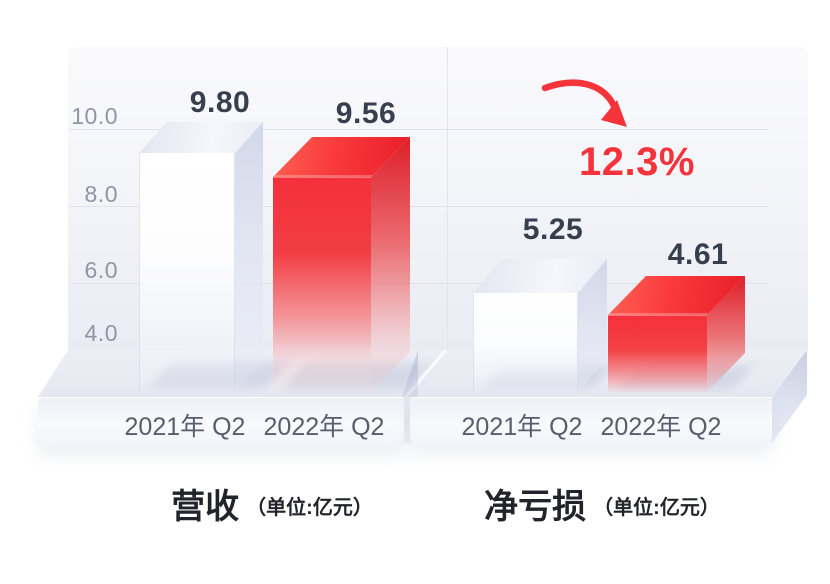  Describe the element at coordinates (553, 229) in the screenshot. I see `value-label-netloss-2021: 5.25` at that location.